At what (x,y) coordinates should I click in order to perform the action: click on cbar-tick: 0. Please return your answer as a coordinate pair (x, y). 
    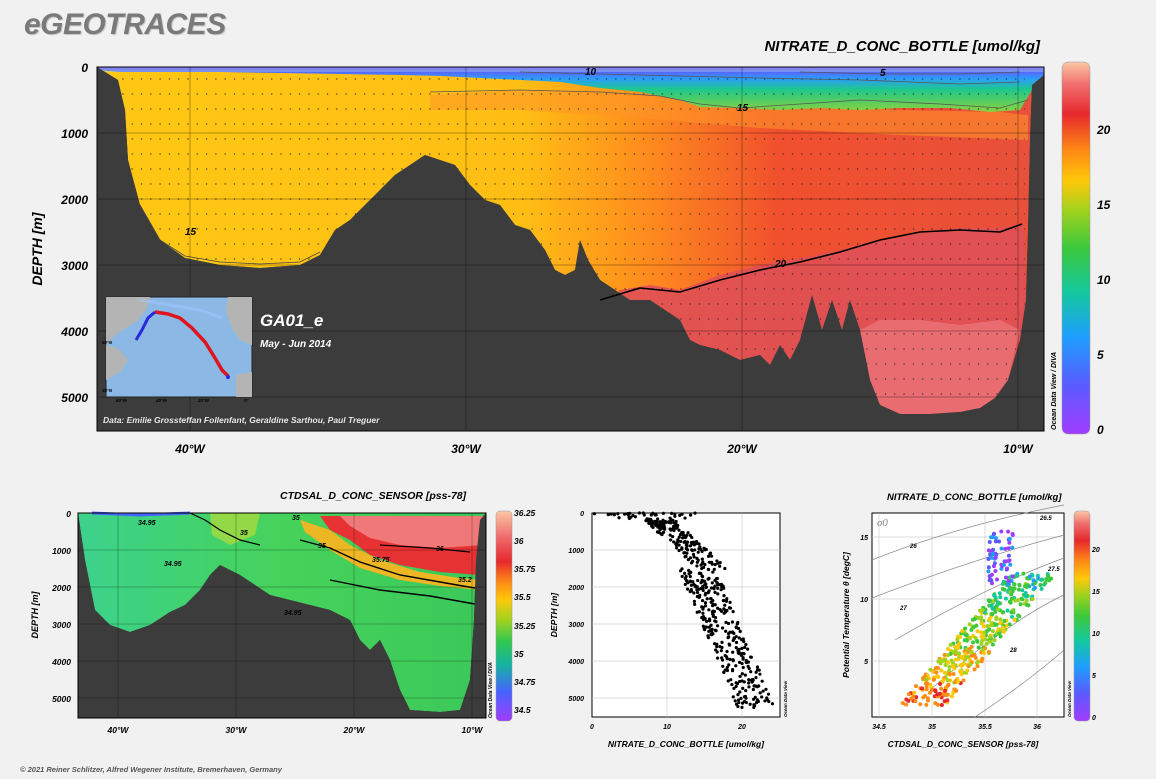
    Looking at the image, I should click on (1100, 430).